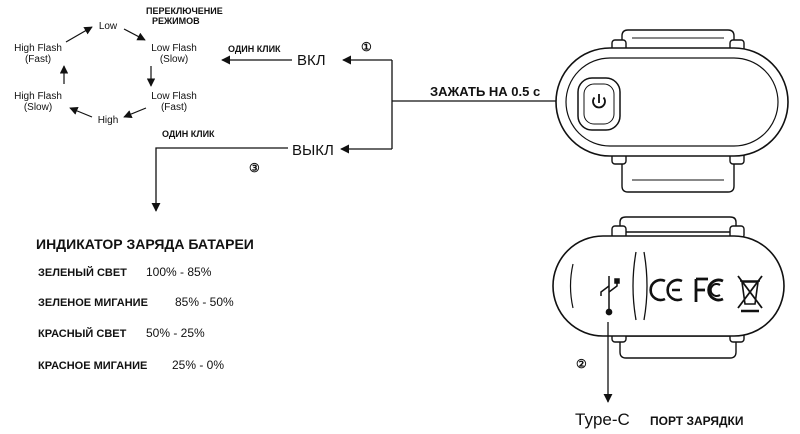 The width and height of the screenshot is (800, 434). Describe the element at coordinates (135, 113) in the screenshot. I see `arrow-lff-to-high` at that location.